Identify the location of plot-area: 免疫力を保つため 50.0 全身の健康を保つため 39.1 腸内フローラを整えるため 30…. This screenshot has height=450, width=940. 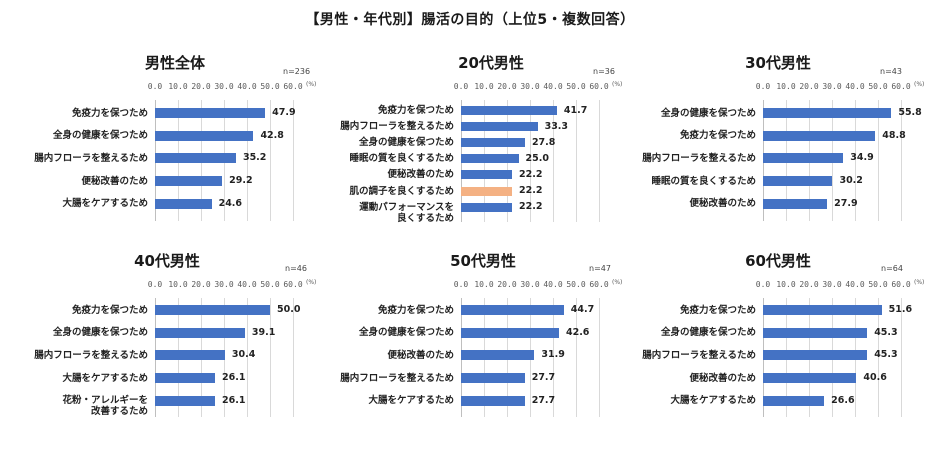
(167, 358).